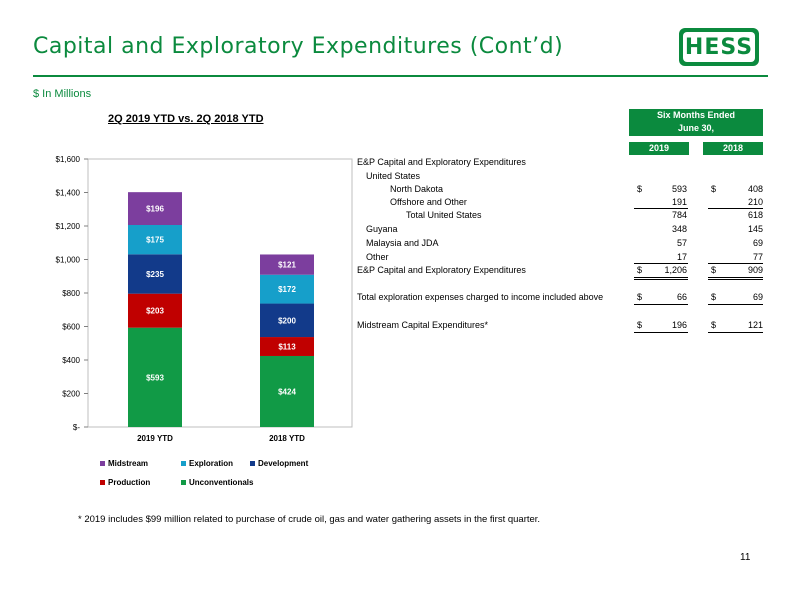 The image size is (800, 600). What do you see at coordinates (696, 122) in the screenshot?
I see `table-header-period: Six Months Ended June 30,` at bounding box center [696, 122].